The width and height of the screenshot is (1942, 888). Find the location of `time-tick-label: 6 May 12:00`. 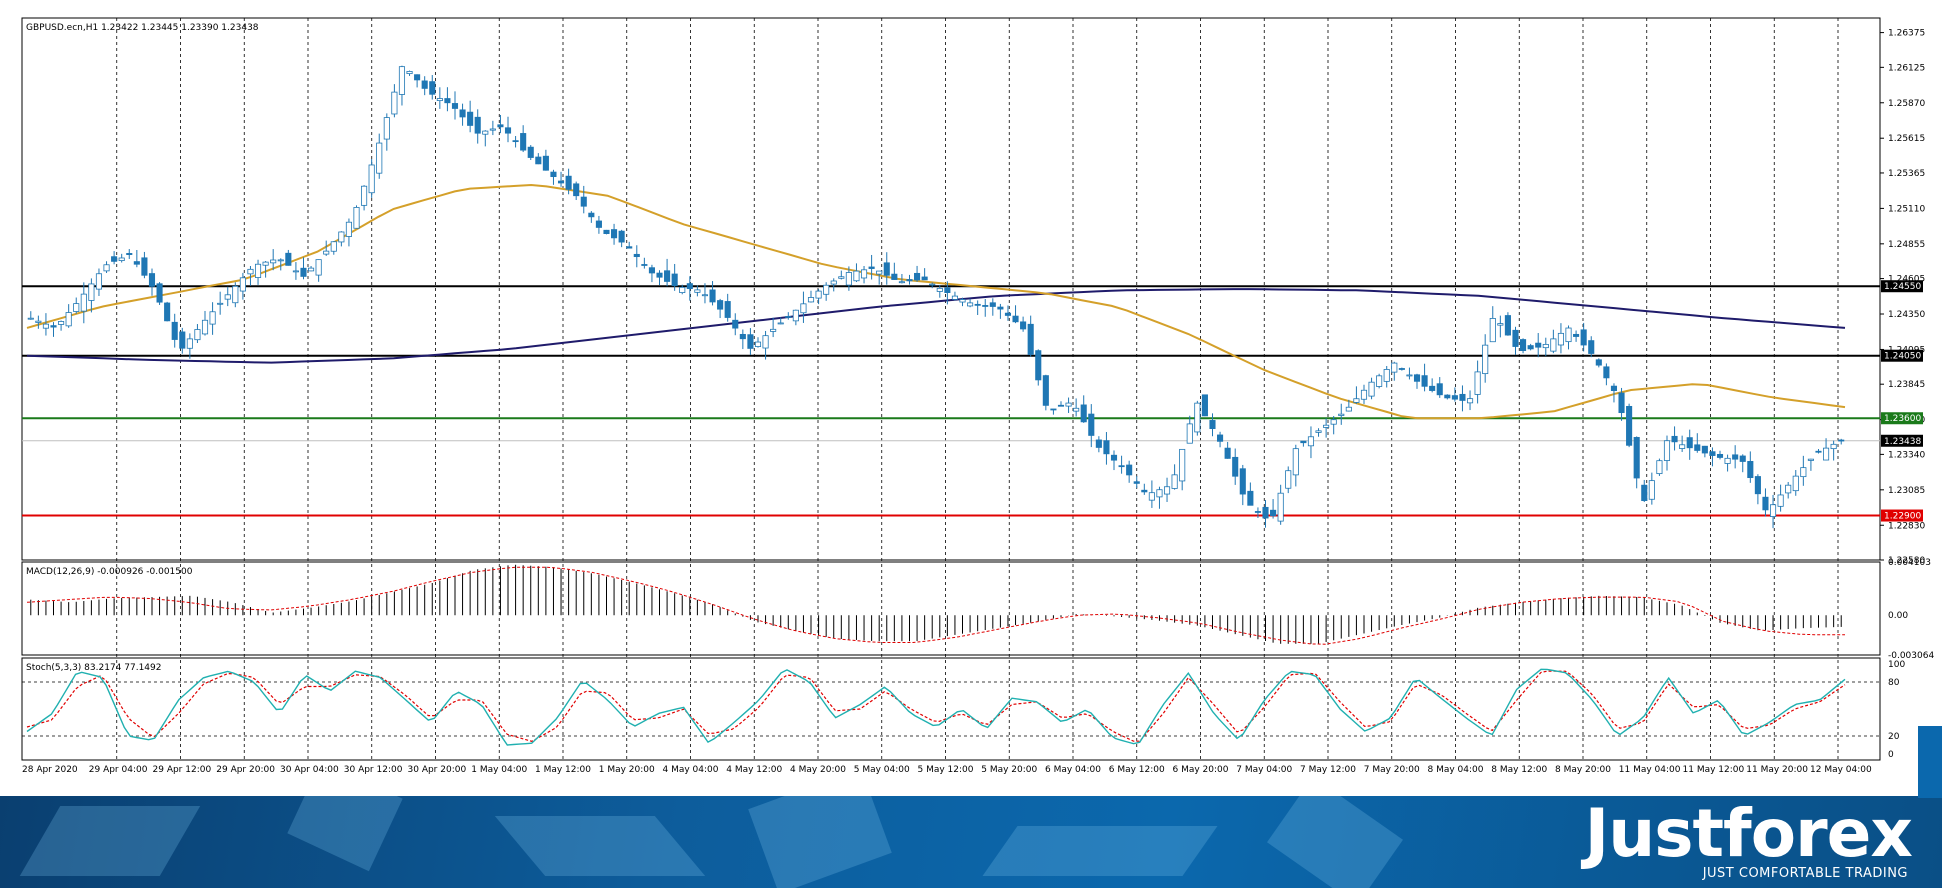

time-tick-label: 6 May 12:00 is located at coordinates (1137, 770).